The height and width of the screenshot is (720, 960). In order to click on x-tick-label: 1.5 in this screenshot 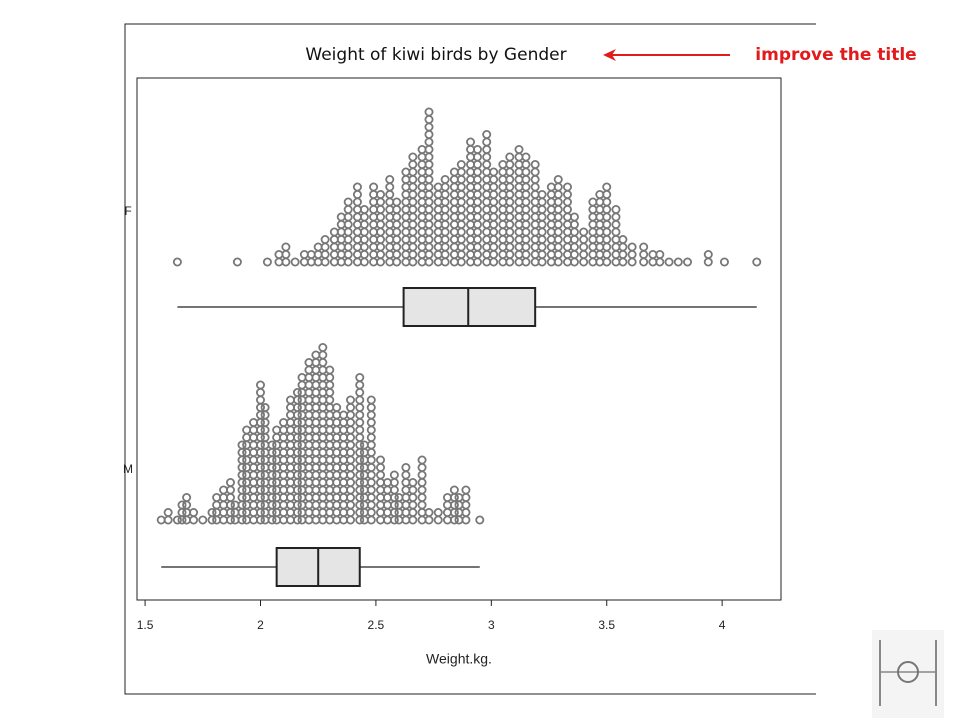, I will do `click(145, 625)`.